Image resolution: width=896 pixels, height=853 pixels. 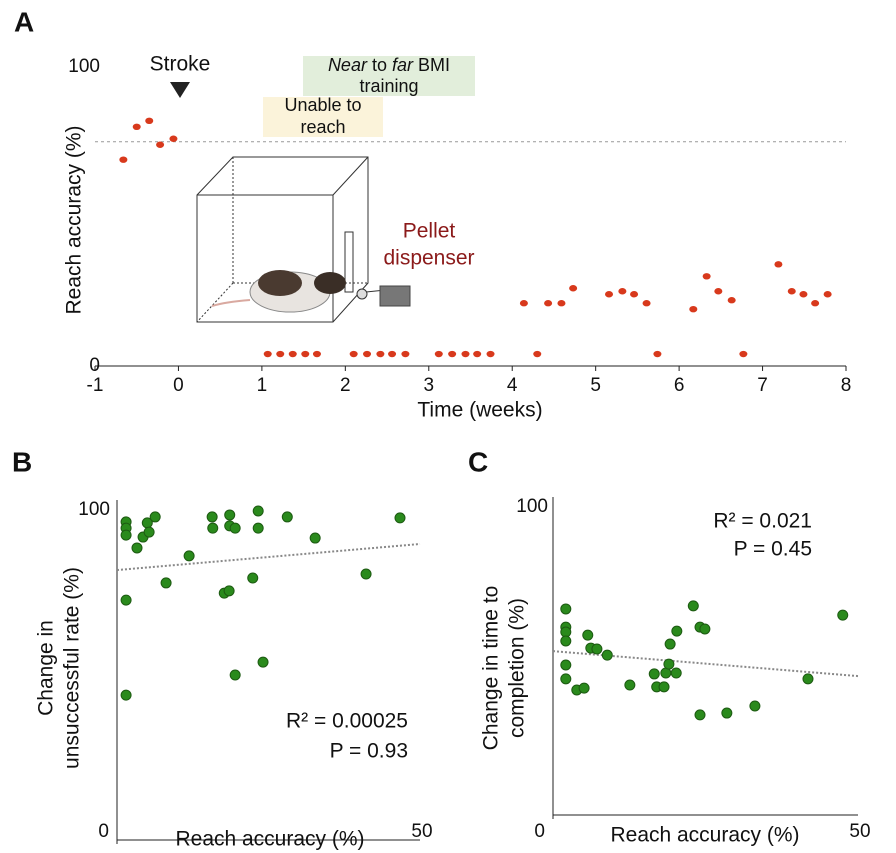 I want to click on y-axis-label: Reach accuracy (%), so click(x=74, y=219).